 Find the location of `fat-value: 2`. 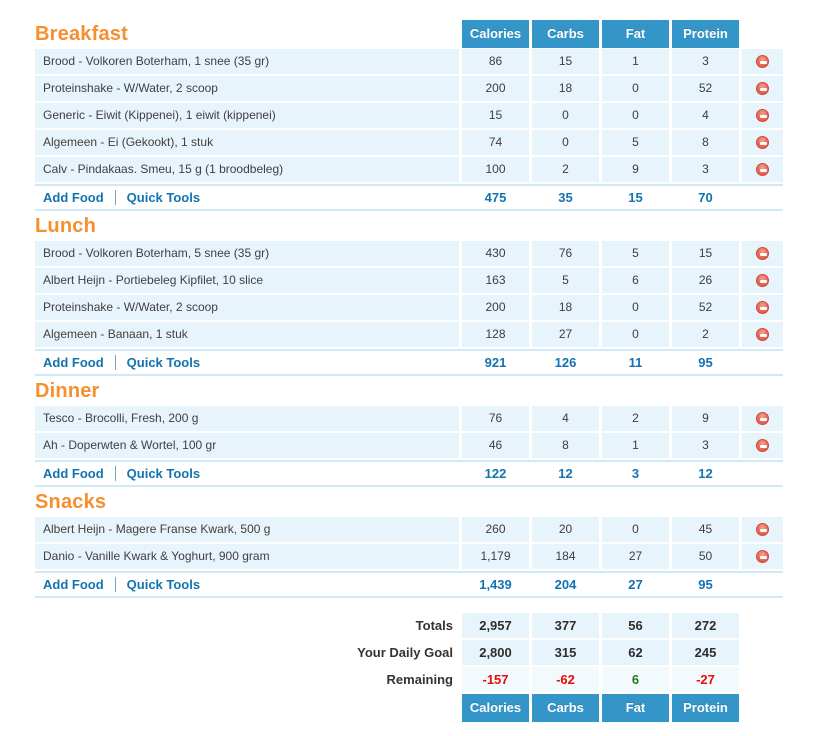

fat-value: 2 is located at coordinates (635, 418).